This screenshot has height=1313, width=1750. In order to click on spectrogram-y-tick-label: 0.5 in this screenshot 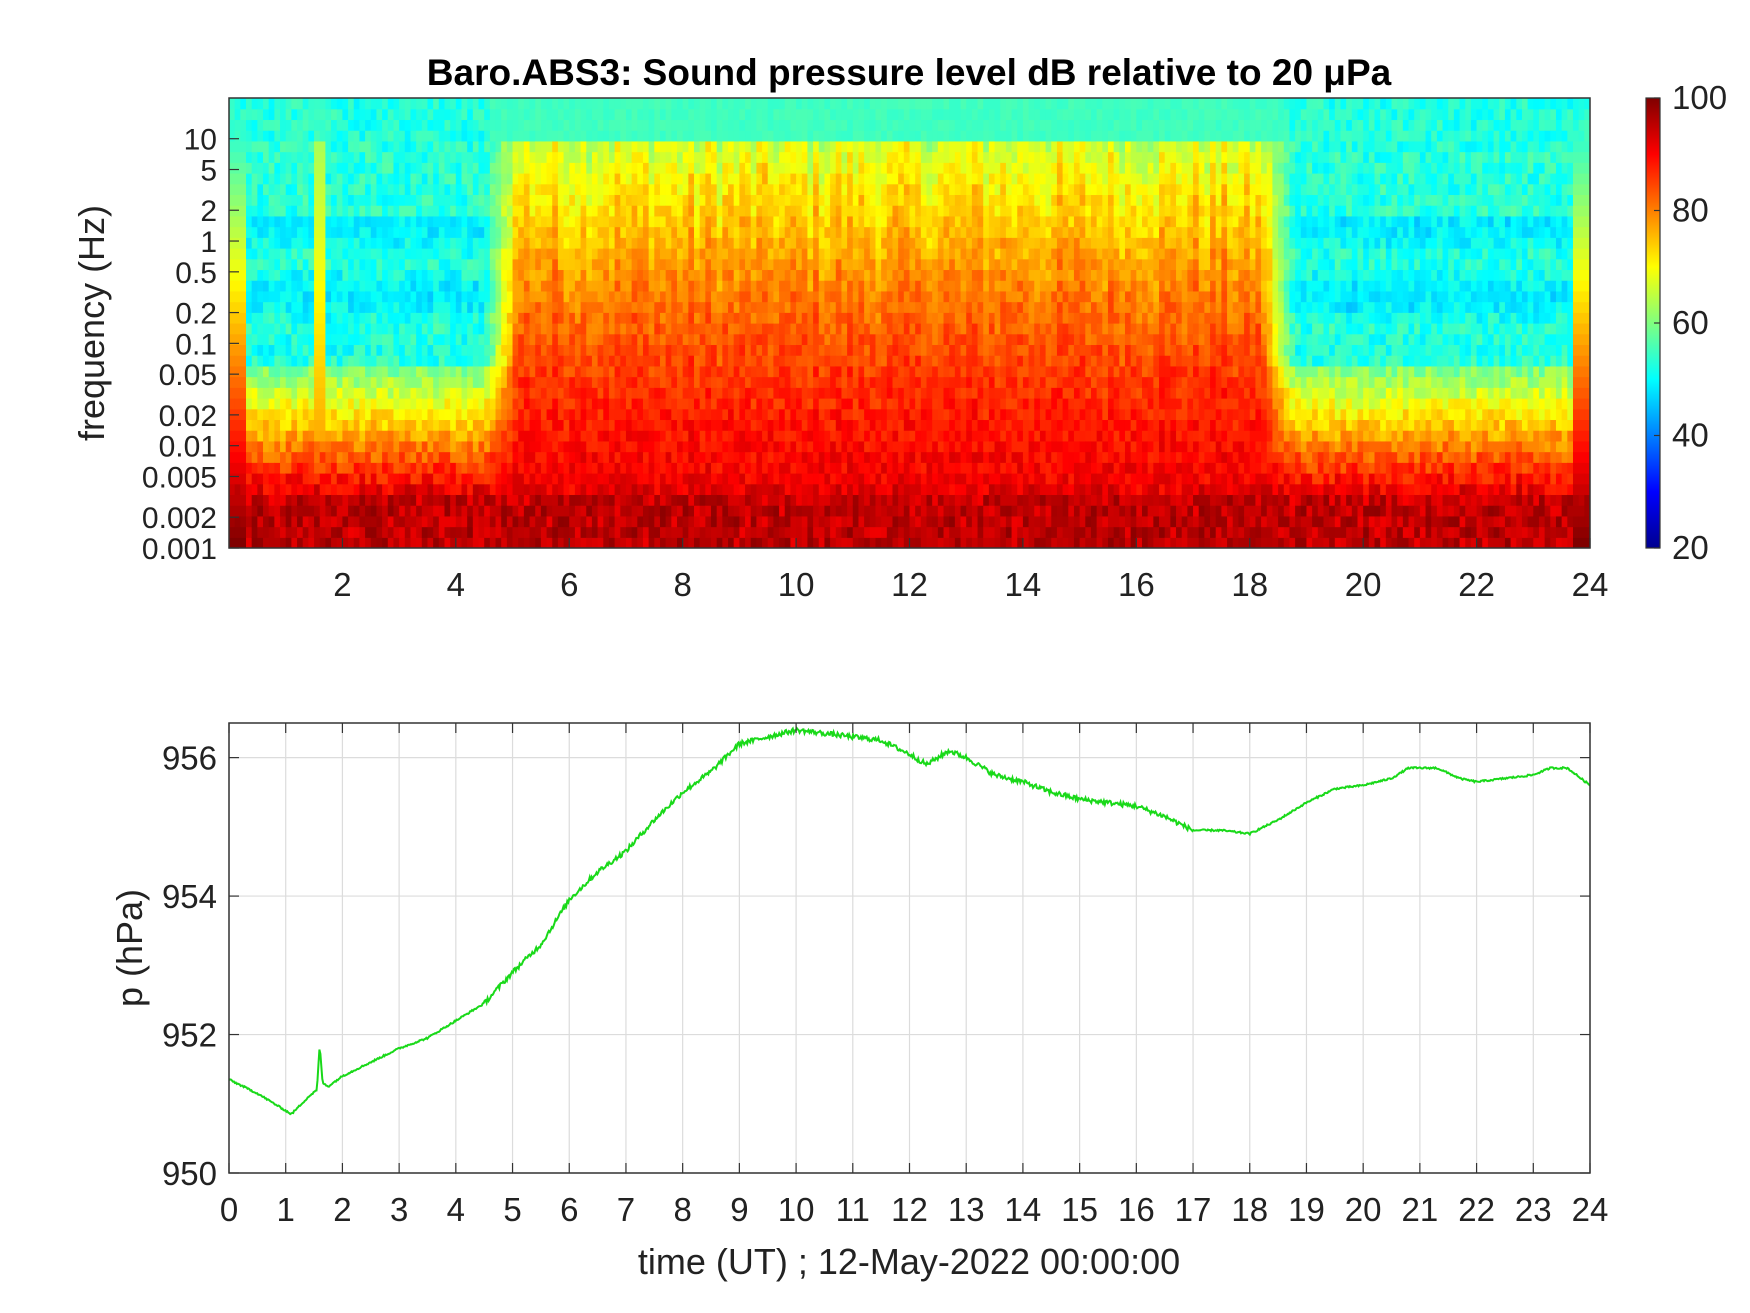, I will do `click(196, 273)`.